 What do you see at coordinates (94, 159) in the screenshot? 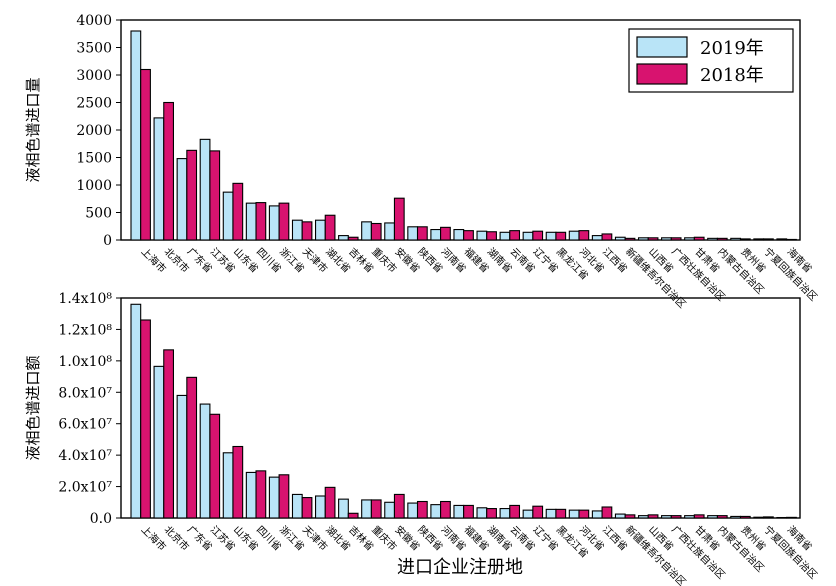
I see `y-tick-label: 1500` at bounding box center [94, 159].